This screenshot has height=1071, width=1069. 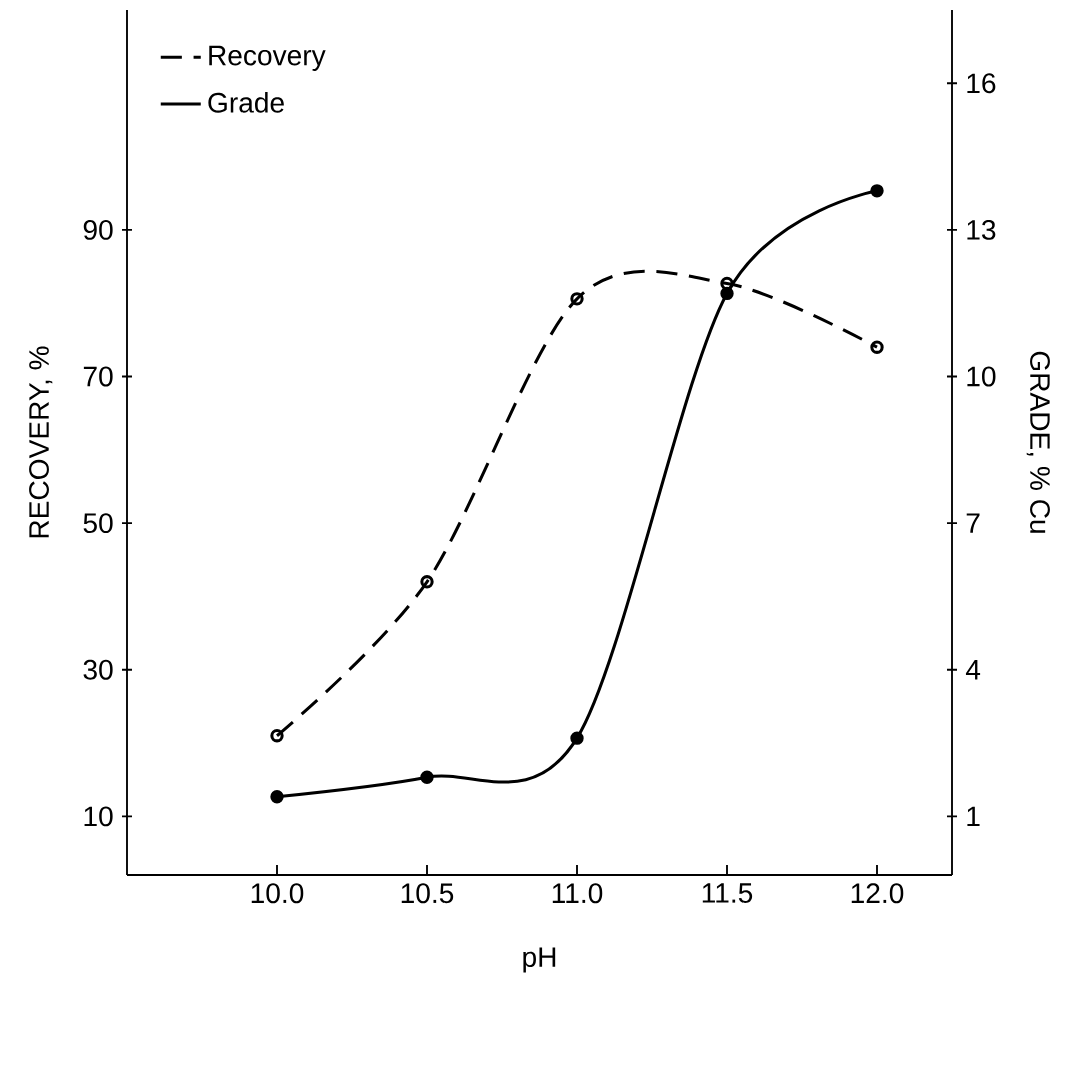 I want to click on y2-tick-label: 13, so click(x=981, y=229).